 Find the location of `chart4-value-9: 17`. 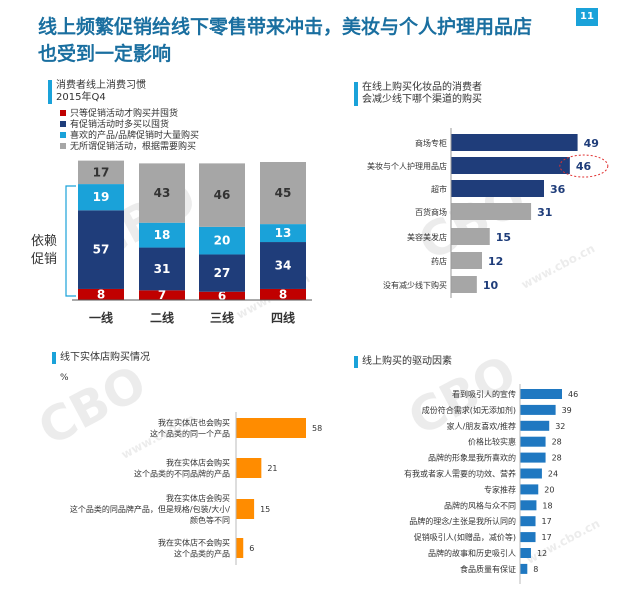

chart4-value-9: 17 is located at coordinates (547, 537).